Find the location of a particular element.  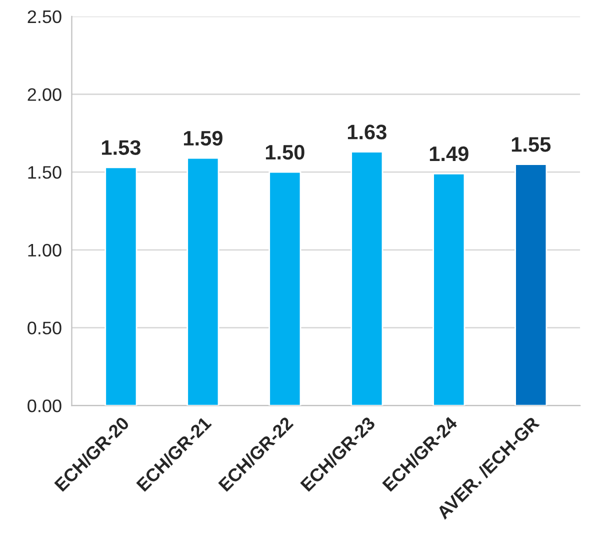

data-label: 1.50 is located at coordinates (285, 152).